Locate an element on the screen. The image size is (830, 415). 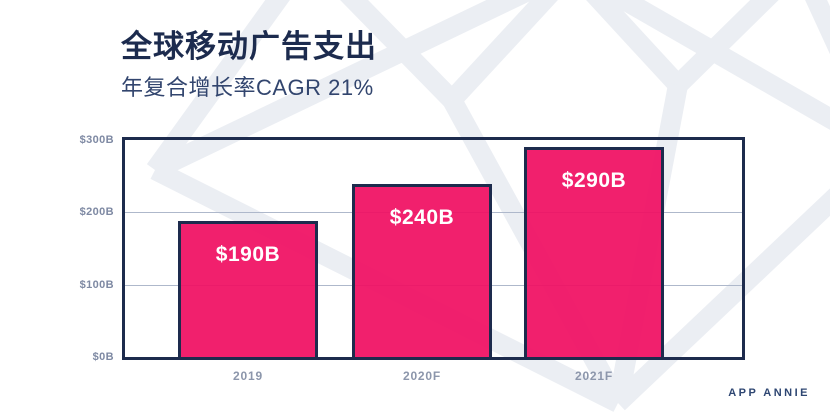
y-axis-tick-0b: $0B is located at coordinates (103, 357).